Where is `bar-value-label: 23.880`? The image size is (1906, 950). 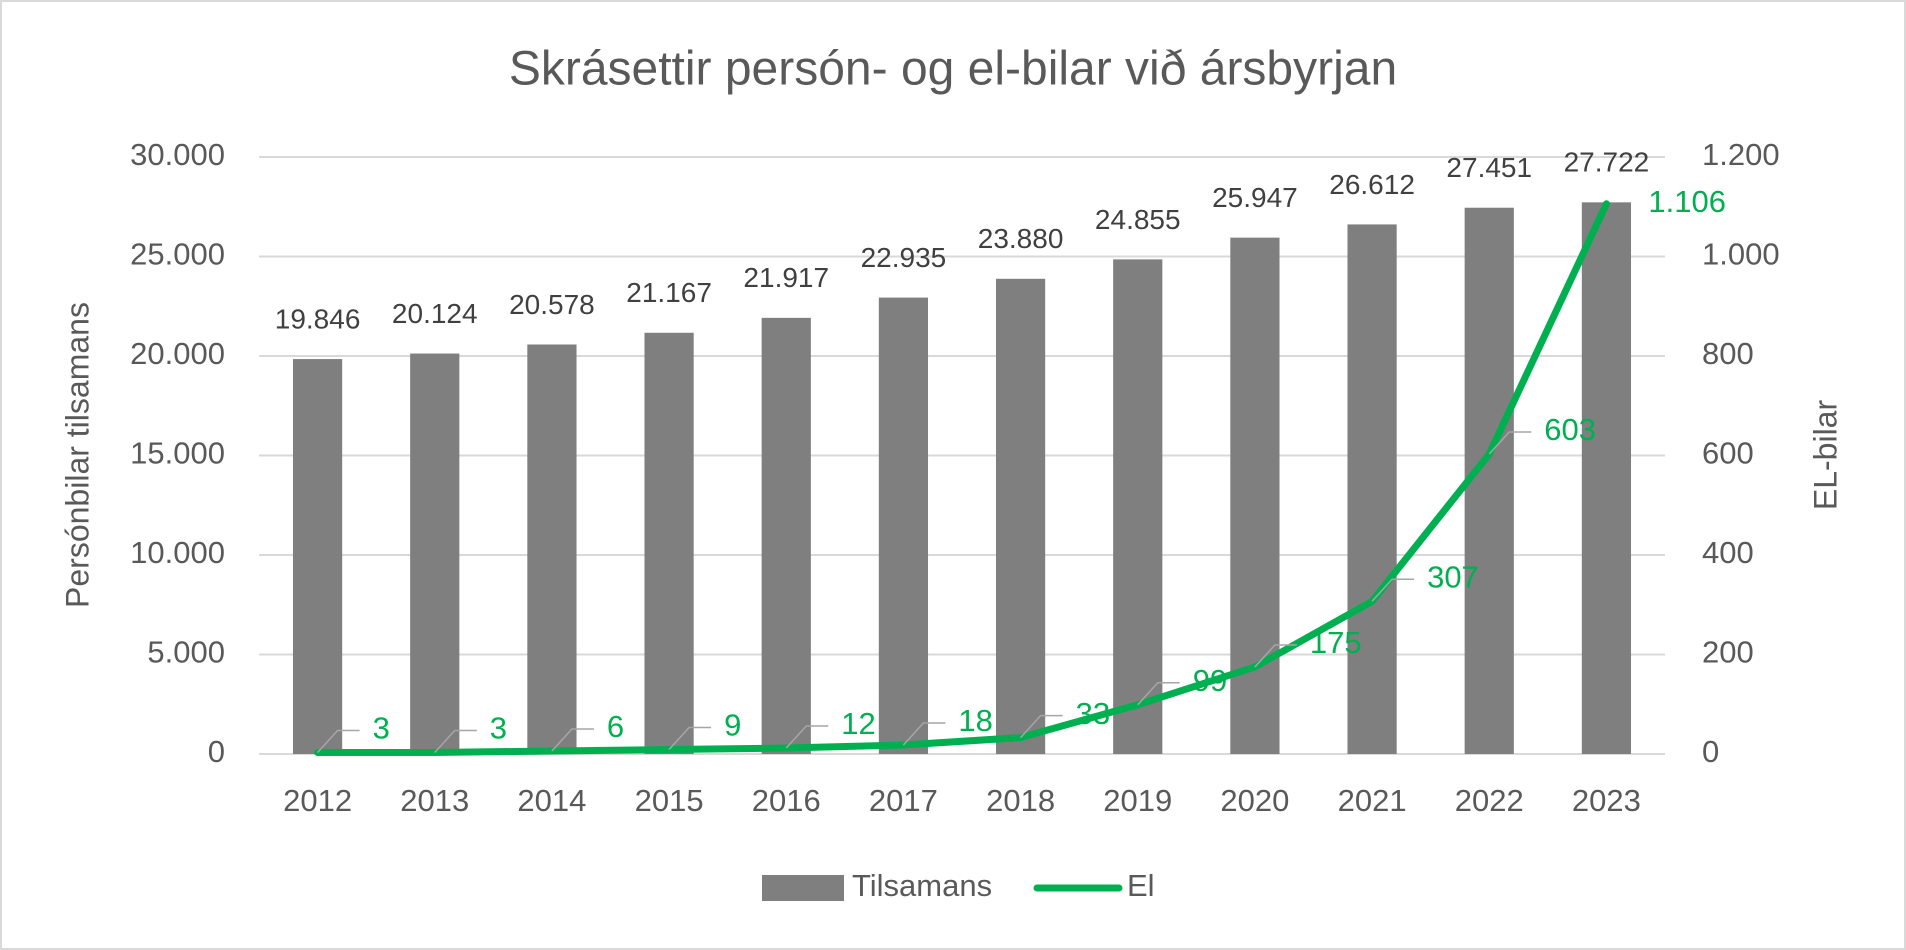 bar-value-label: 23.880 is located at coordinates (1021, 238).